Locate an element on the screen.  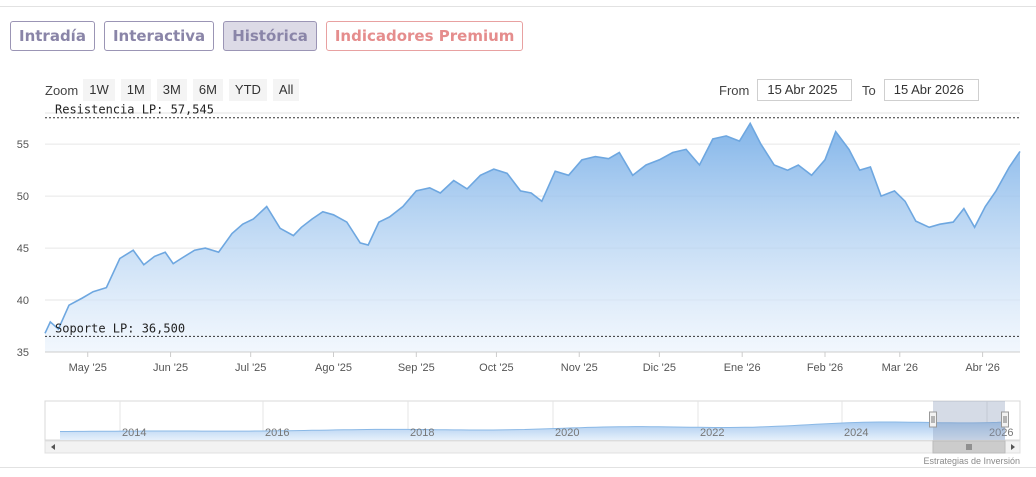
x-tick-label: Ene '26 is located at coordinates (742, 368).